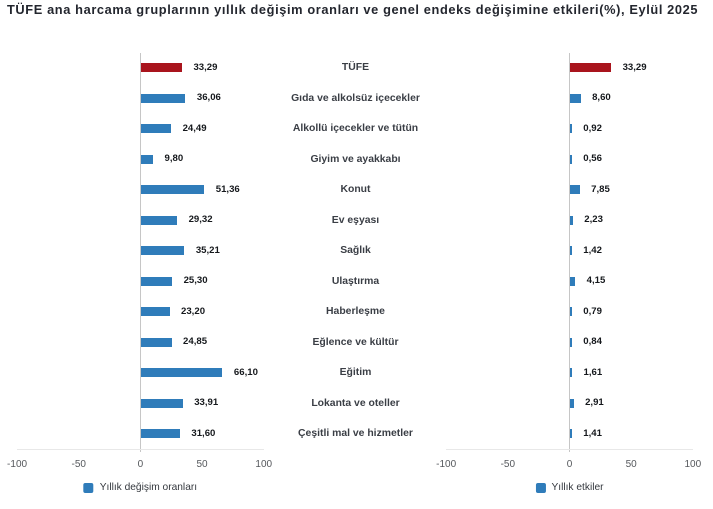 The height and width of the screenshot is (509, 713). Describe the element at coordinates (592, 311) in the screenshot. I see `value-label: 0,79` at that location.